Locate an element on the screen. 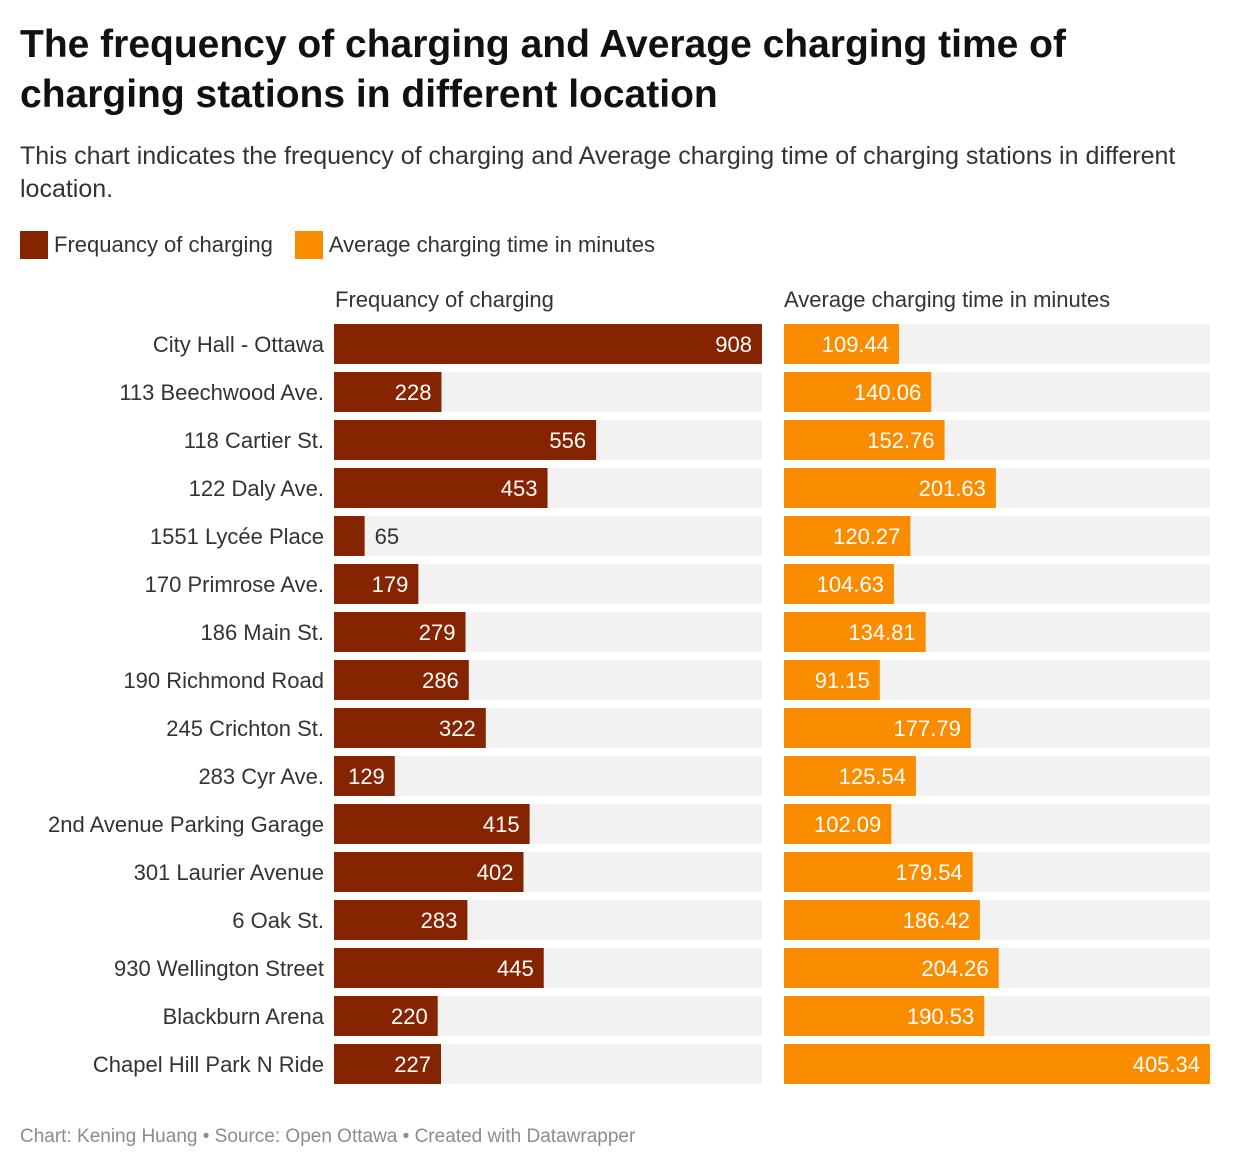  bar-avg-time-170-primrose-ave is located at coordinates (839, 584).